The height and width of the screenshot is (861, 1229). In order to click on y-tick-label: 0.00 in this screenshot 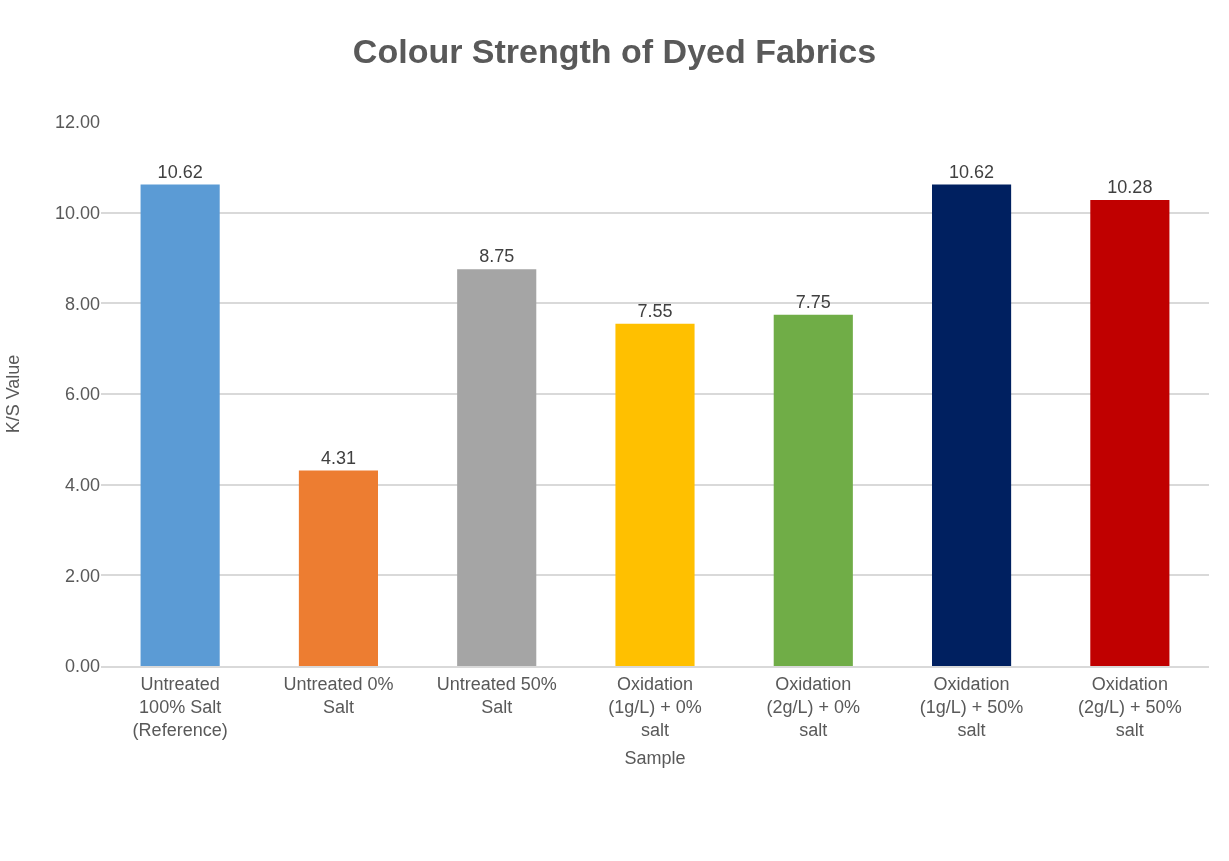, I will do `click(82, 666)`.